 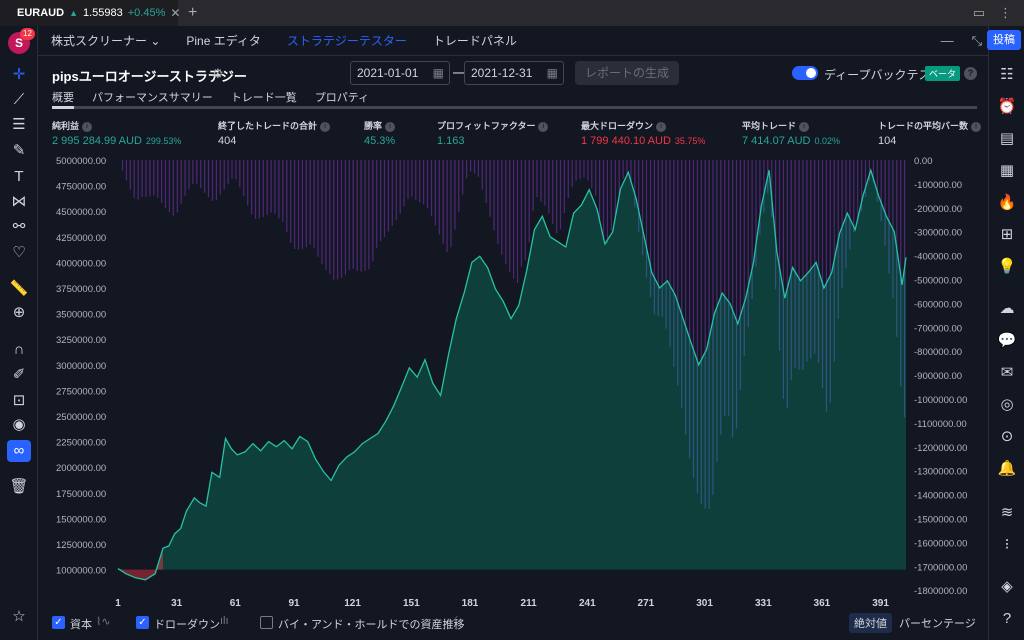 What do you see at coordinates (19, 288) in the screenshot?
I see `ruler-icon: 📏` at bounding box center [19, 288].